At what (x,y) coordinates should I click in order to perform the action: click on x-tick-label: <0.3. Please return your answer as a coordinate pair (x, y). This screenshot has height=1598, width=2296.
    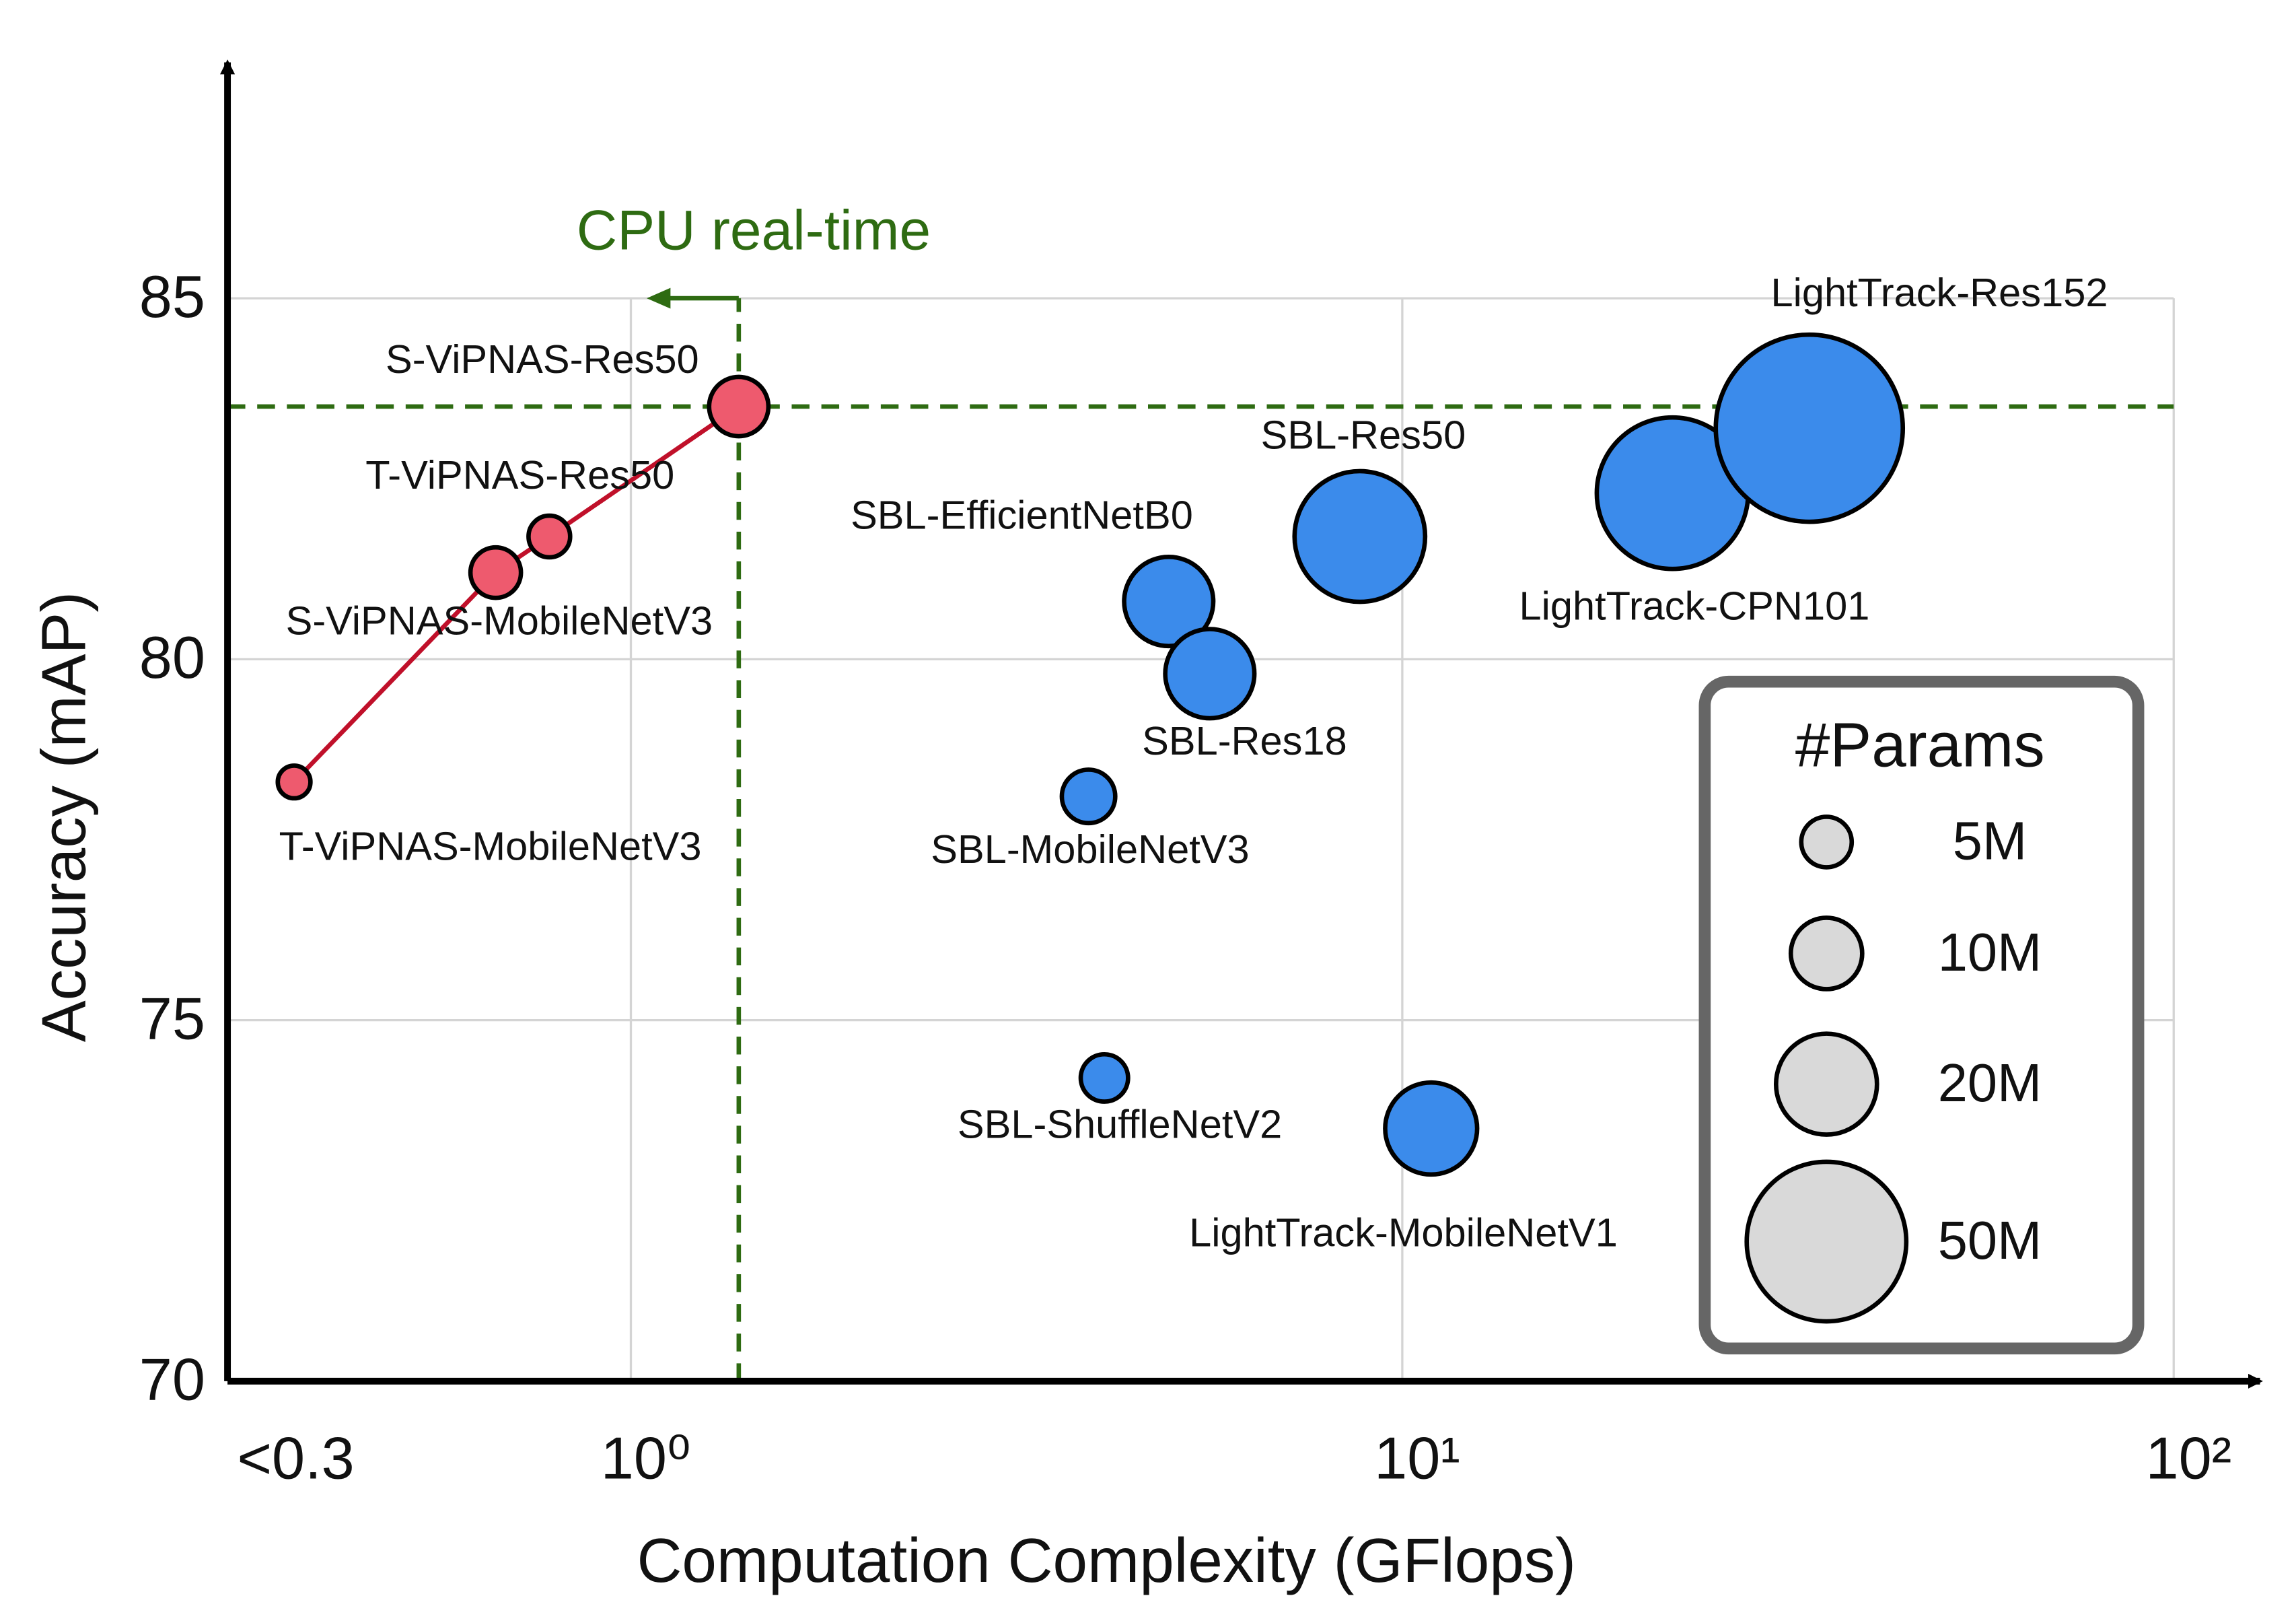
    Looking at the image, I should click on (295, 1459).